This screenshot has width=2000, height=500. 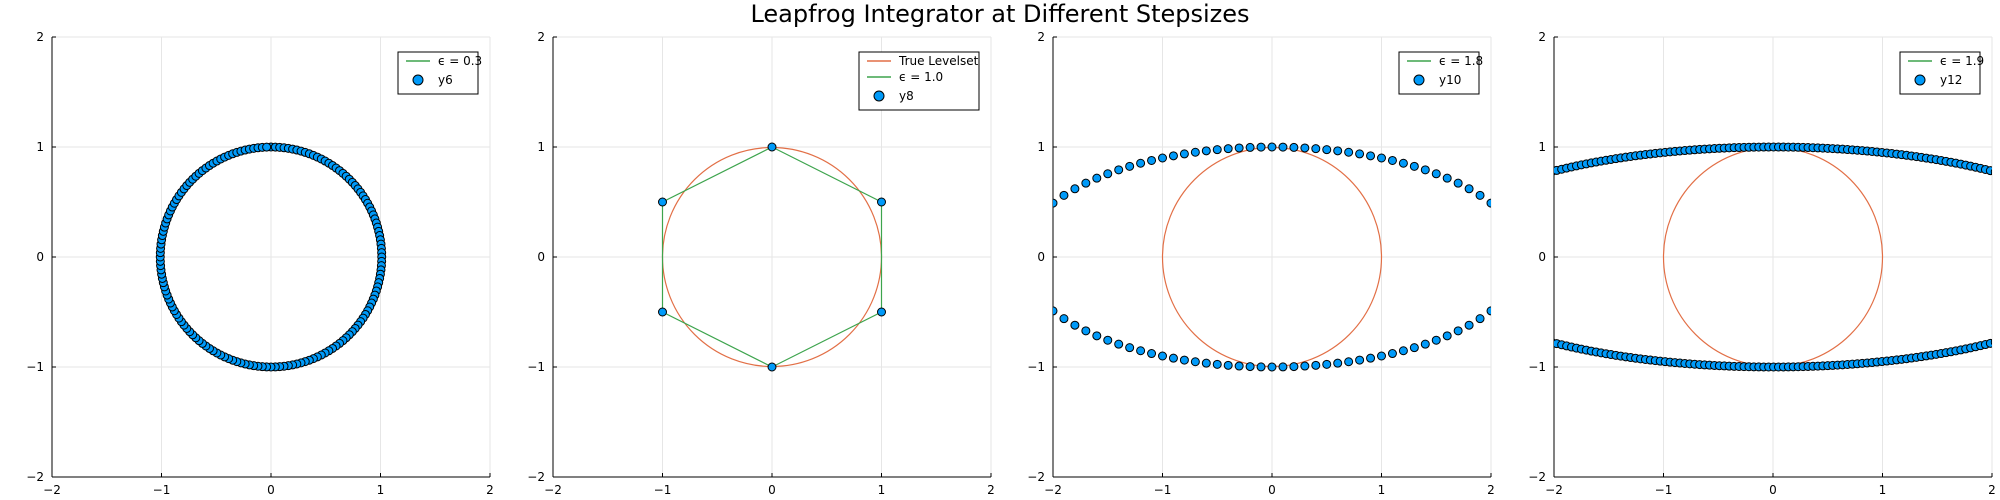 What do you see at coordinates (906, 96) in the screenshot?
I see `legend-label: y8` at bounding box center [906, 96].